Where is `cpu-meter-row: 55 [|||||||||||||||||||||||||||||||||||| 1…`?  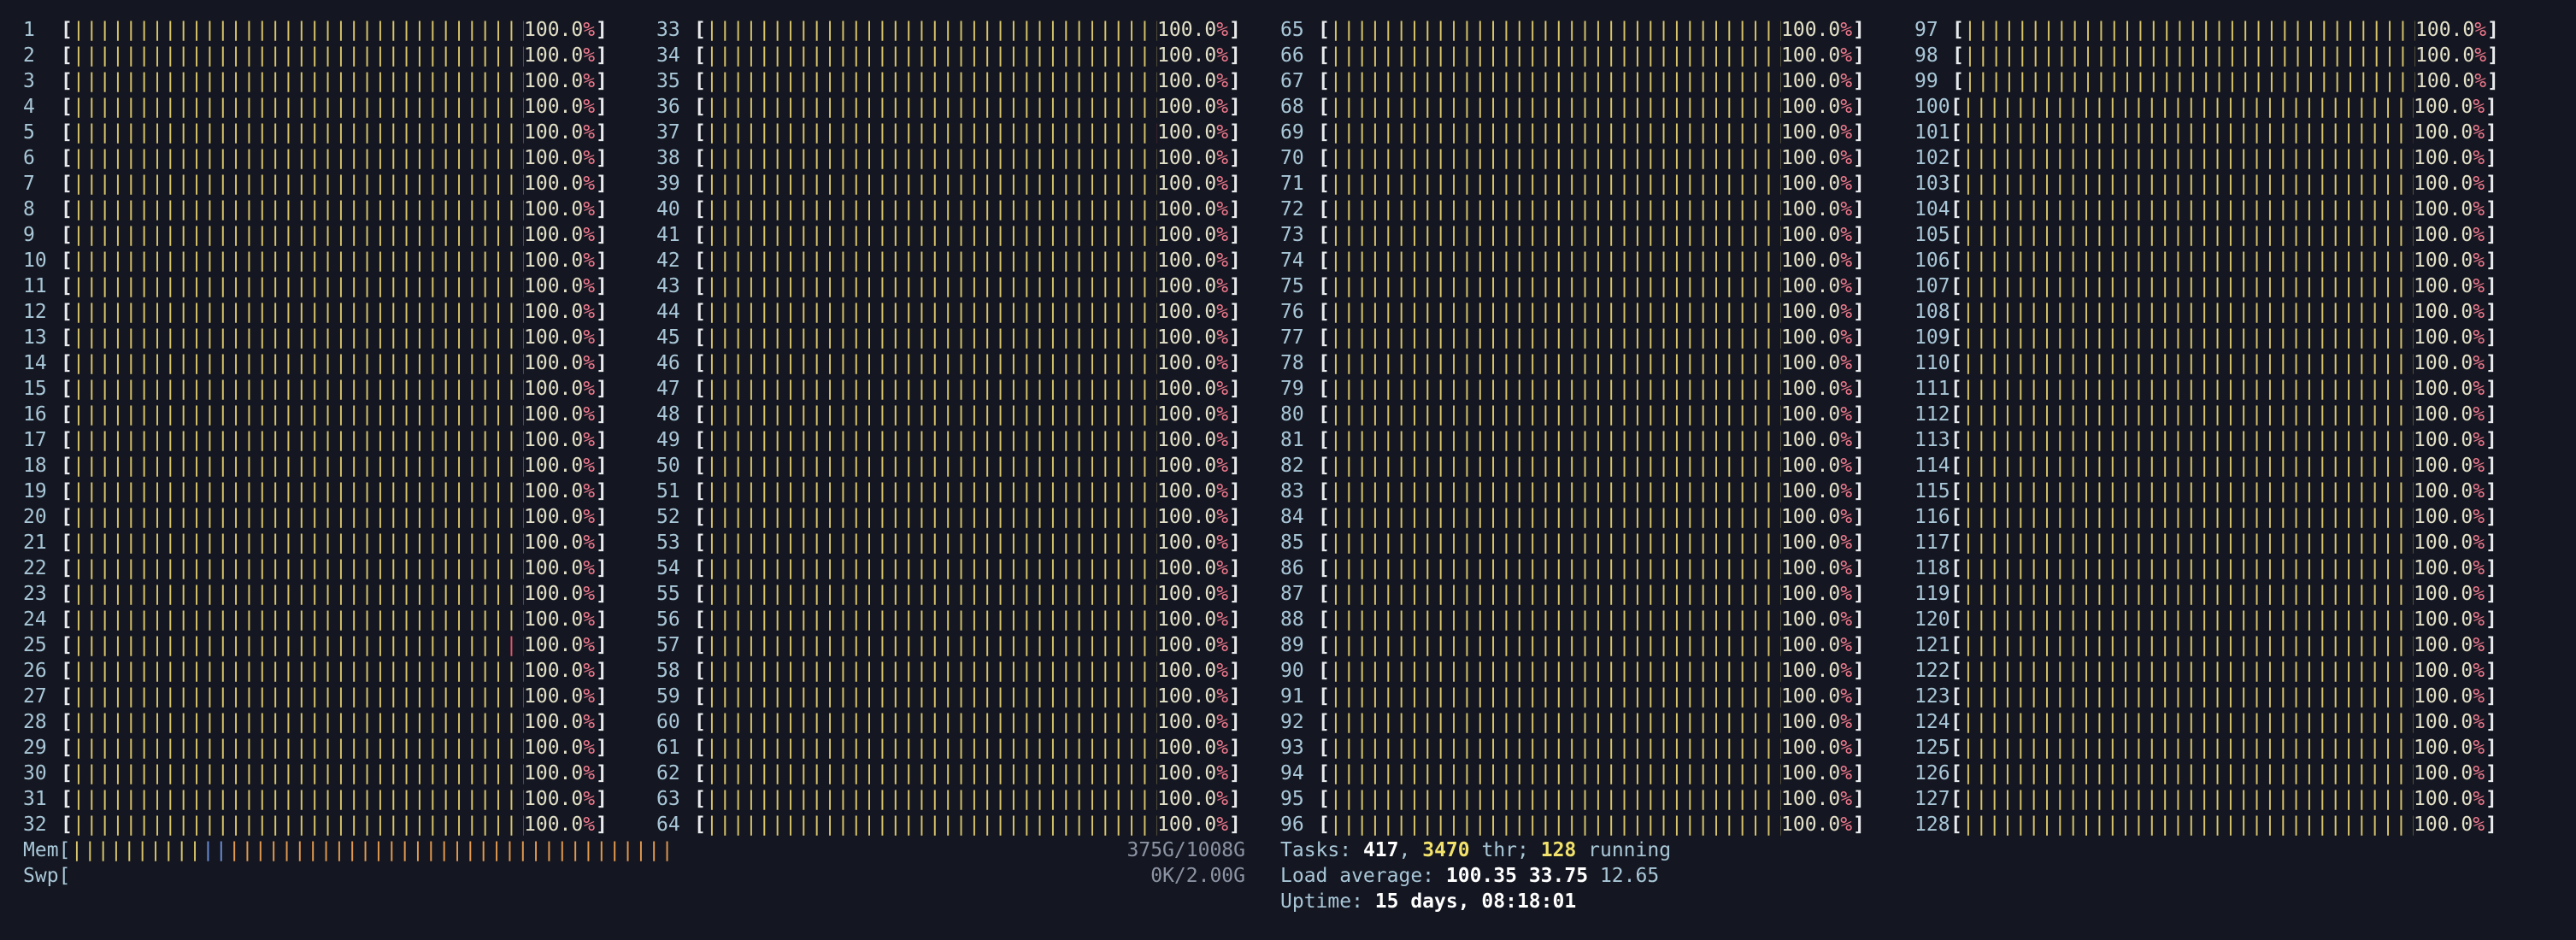 cpu-meter-row: 55 [|||||||||||||||||||||||||||||||||||| 1… is located at coordinates (960, 594).